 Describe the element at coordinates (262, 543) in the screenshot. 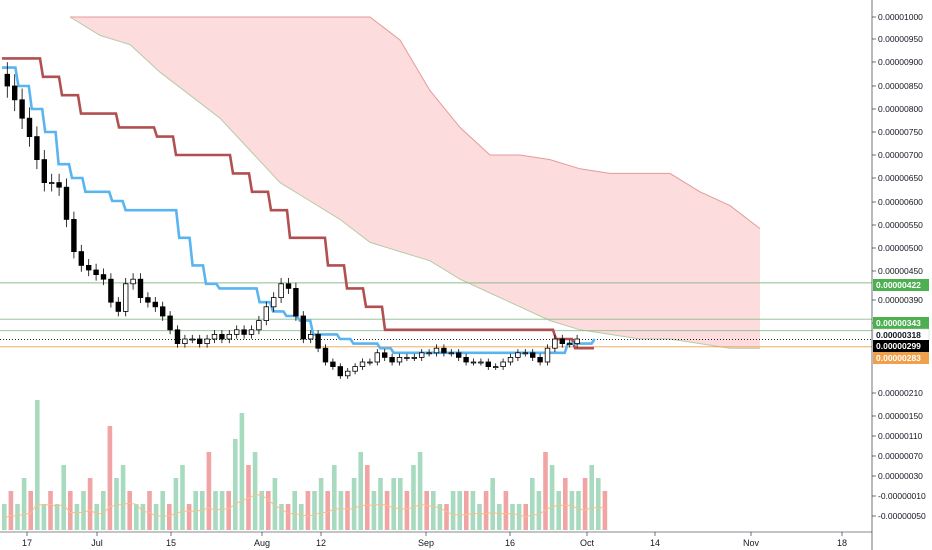

I see `x-tick-label: Aug` at that location.